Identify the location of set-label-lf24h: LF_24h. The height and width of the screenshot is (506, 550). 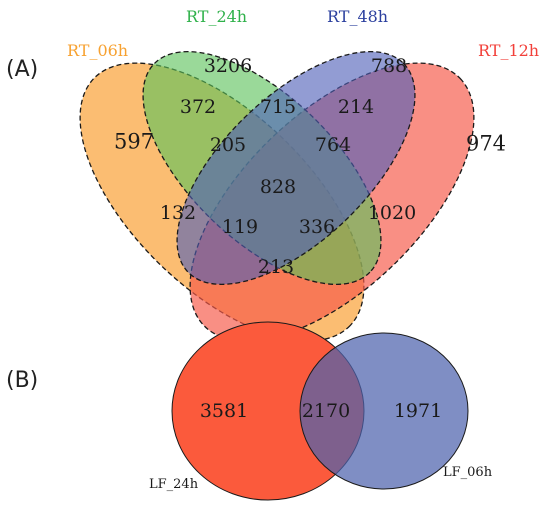
(174, 484).